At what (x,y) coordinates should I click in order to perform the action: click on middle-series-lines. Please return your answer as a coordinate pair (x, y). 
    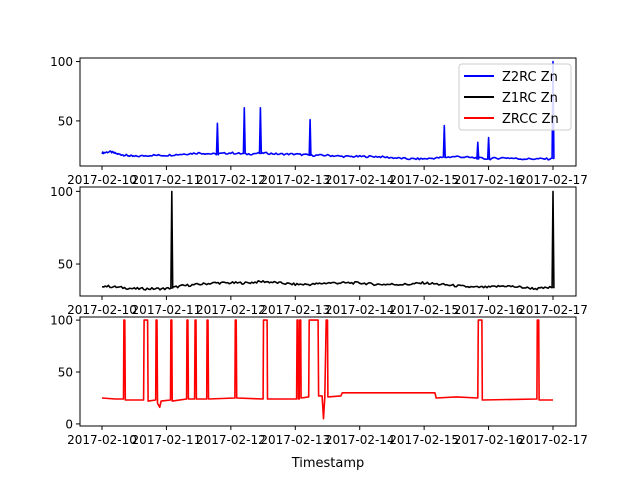
    Looking at the image, I should click on (328, 240).